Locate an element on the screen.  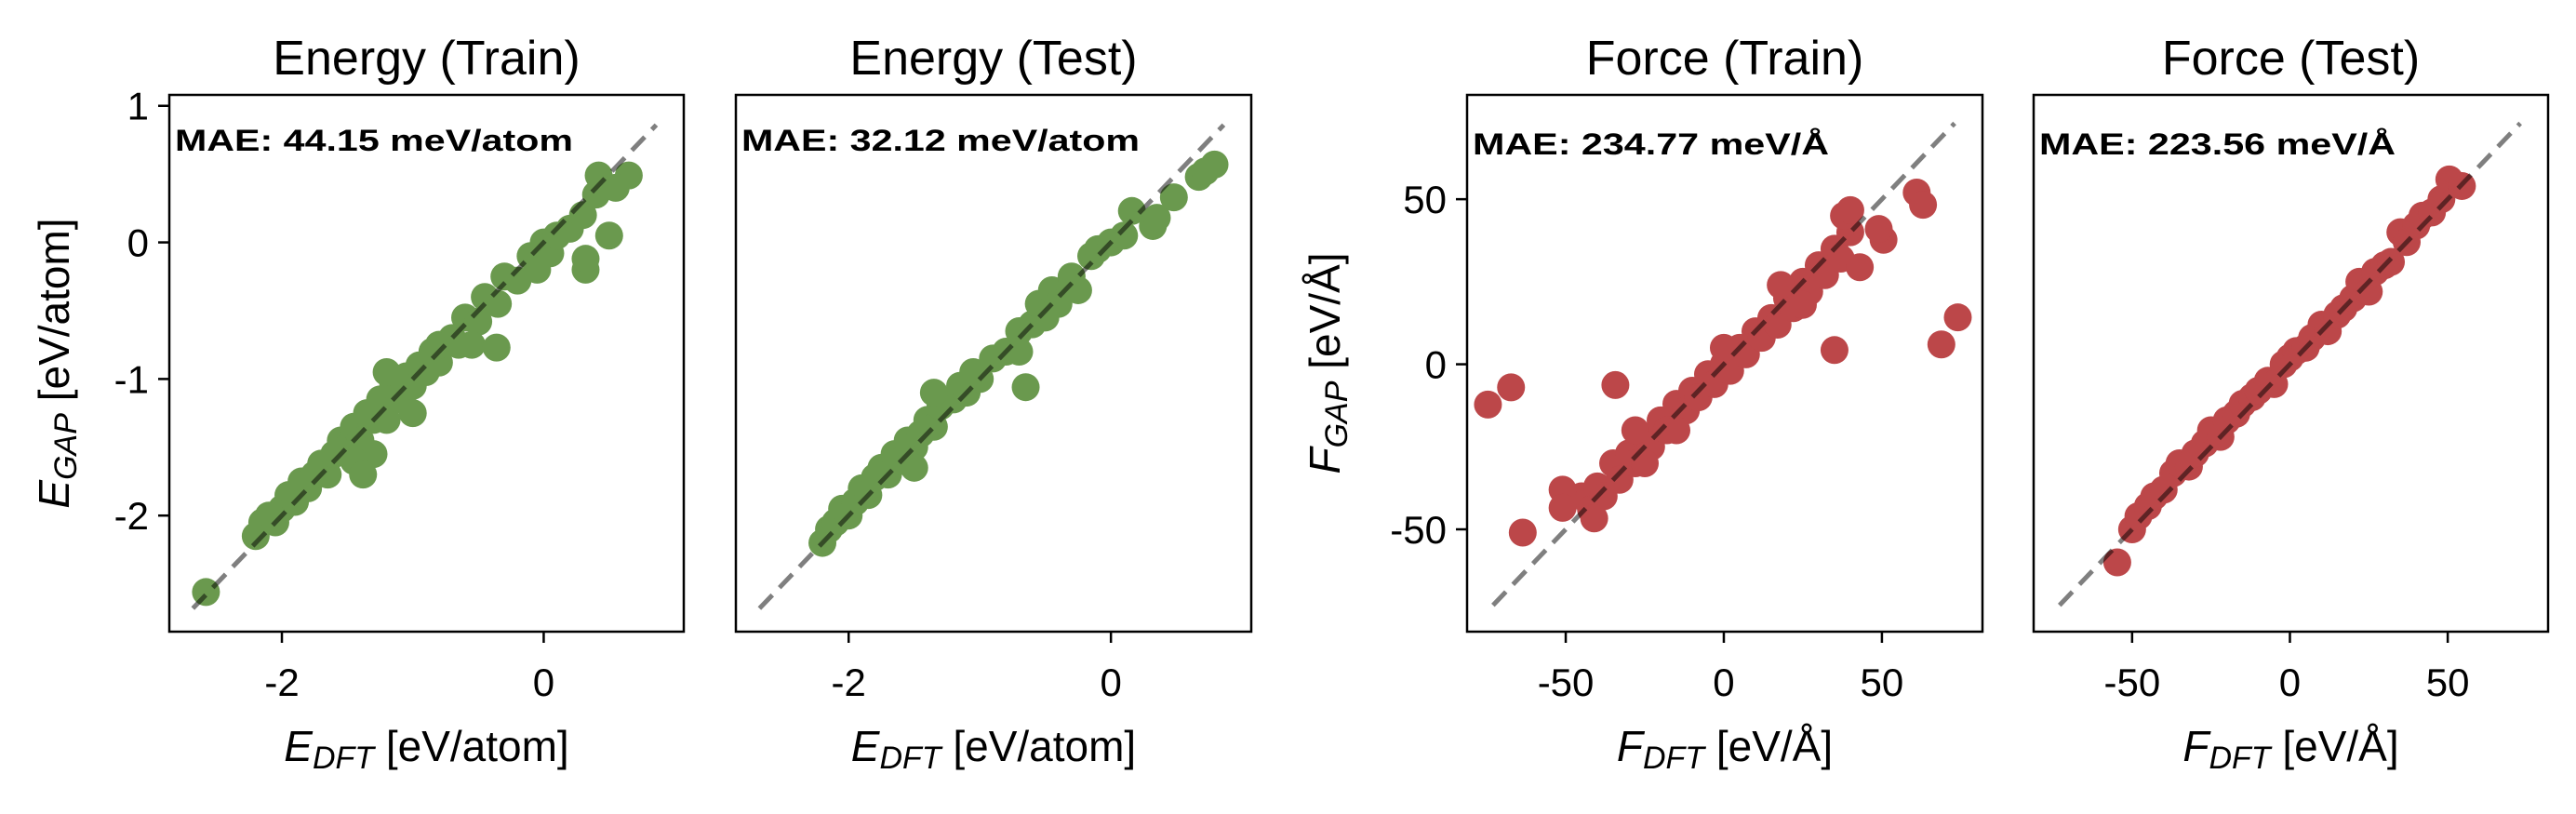
y-axis-label: EGAP [eV/atom] is located at coordinates (57, 363).